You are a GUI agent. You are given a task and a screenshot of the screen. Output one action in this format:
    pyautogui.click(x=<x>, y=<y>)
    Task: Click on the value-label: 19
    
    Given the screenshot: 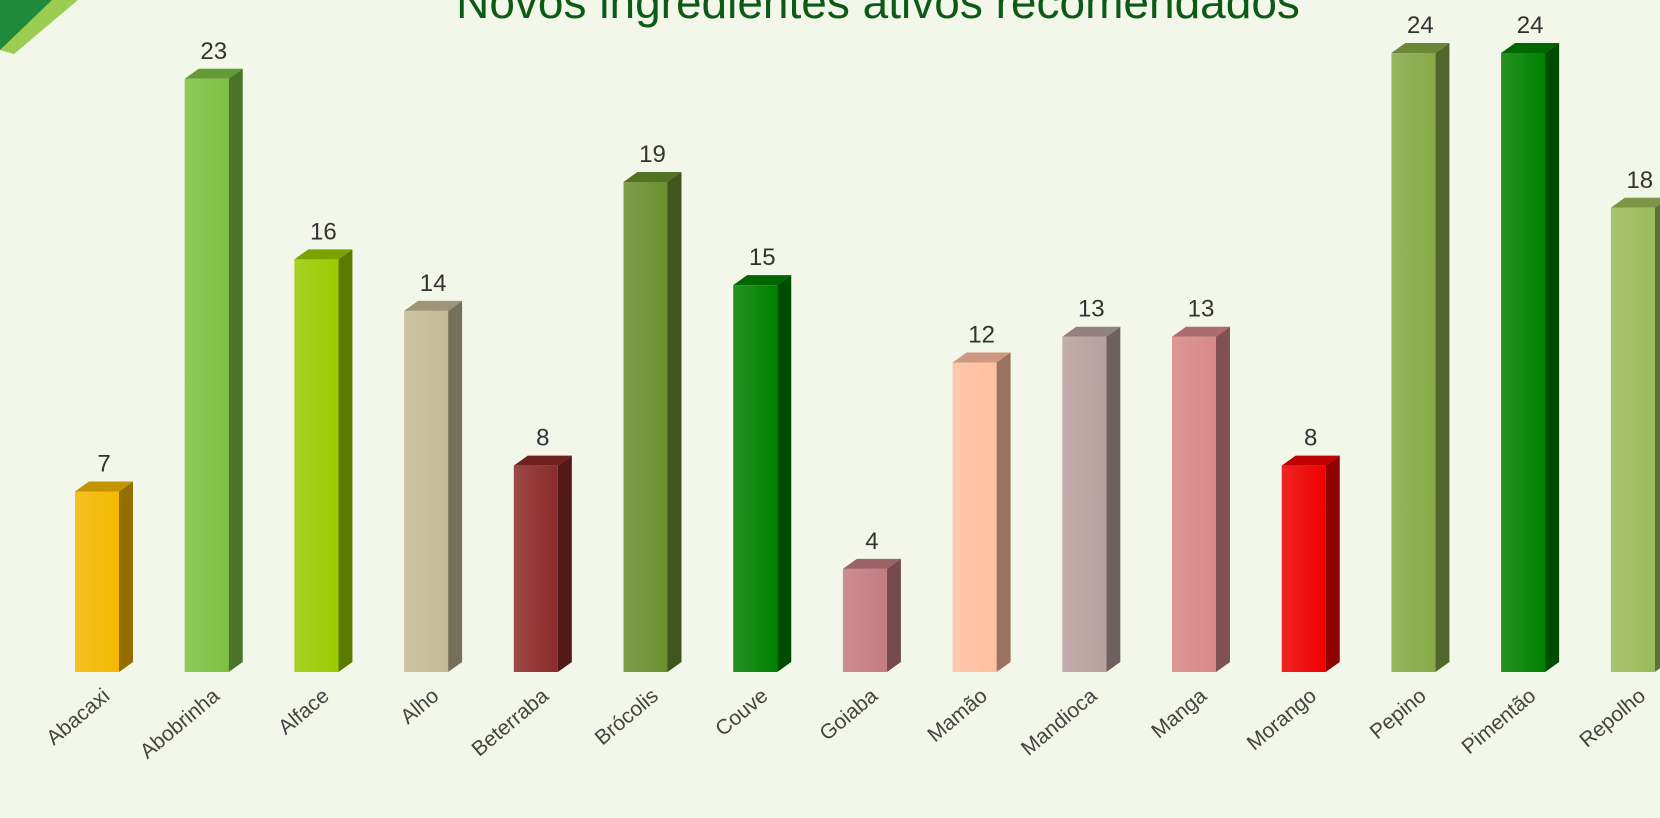 What is the action you would take?
    pyautogui.click(x=652, y=154)
    